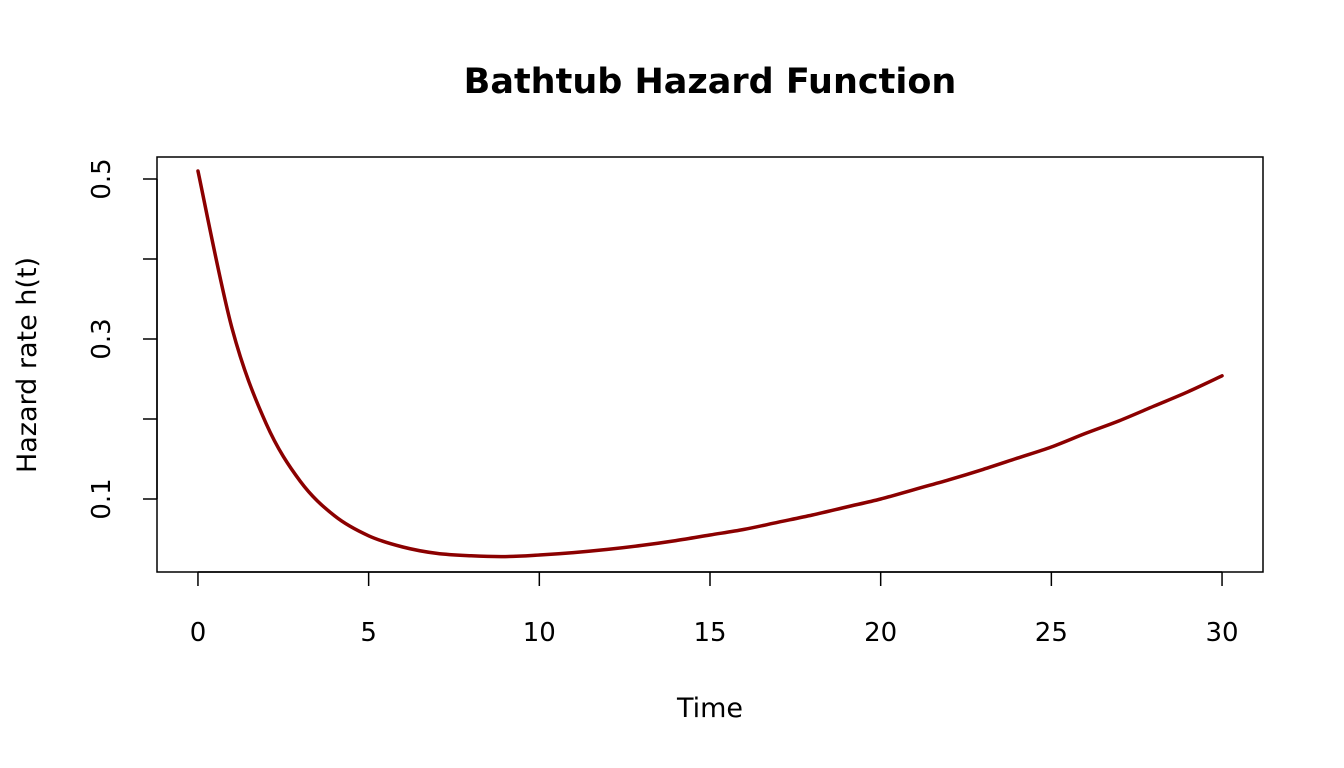 The height and width of the screenshot is (768, 1344). What do you see at coordinates (368, 633) in the screenshot?
I see `x-tick-label: 5` at bounding box center [368, 633].